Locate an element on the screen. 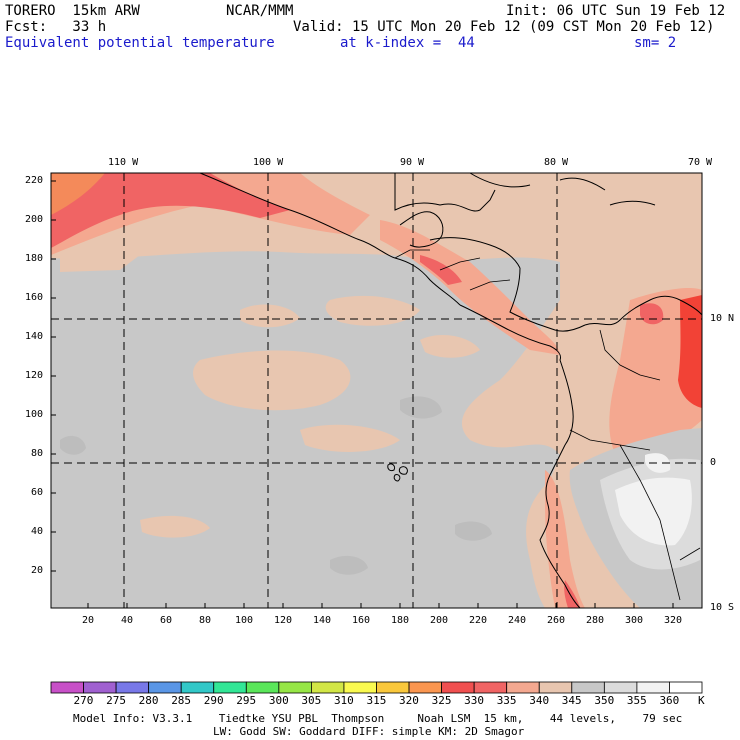 The width and height of the screenshot is (740, 740). x-index-label: 140 is located at coordinates (322, 620).